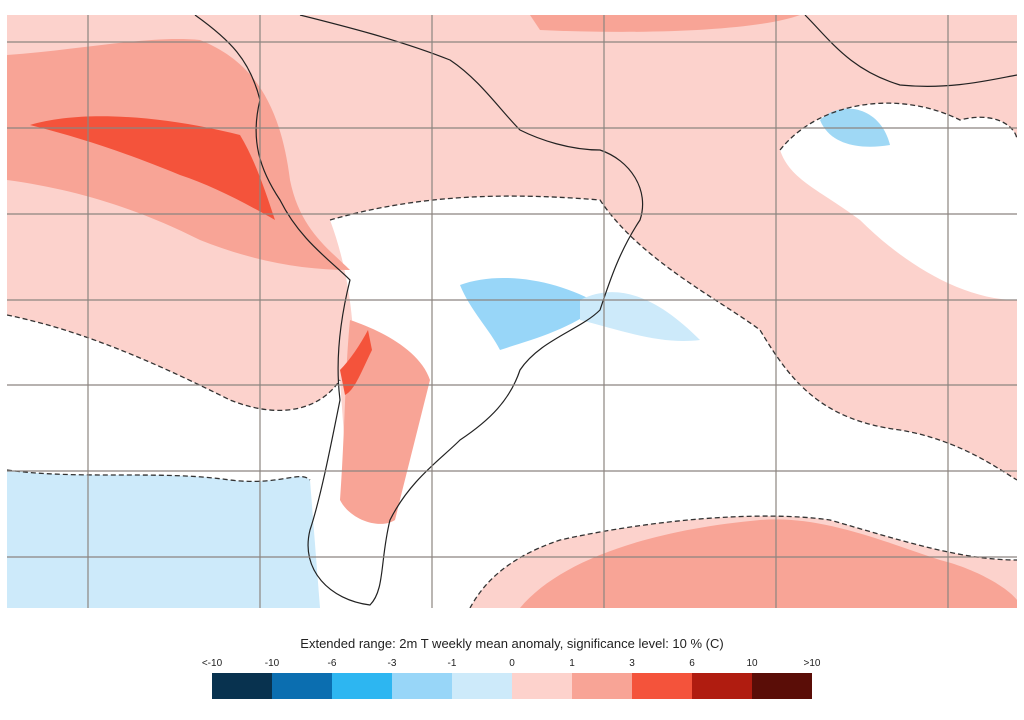  Describe the element at coordinates (910, 51) in the screenshot. I see `coastline` at that location.